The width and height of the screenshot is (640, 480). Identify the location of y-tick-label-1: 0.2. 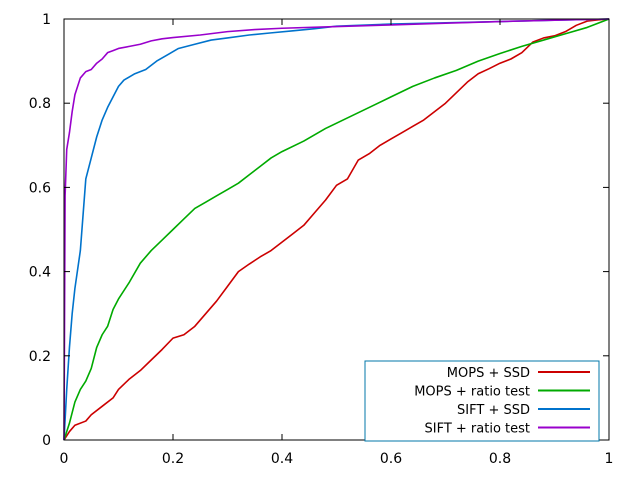
(40, 357).